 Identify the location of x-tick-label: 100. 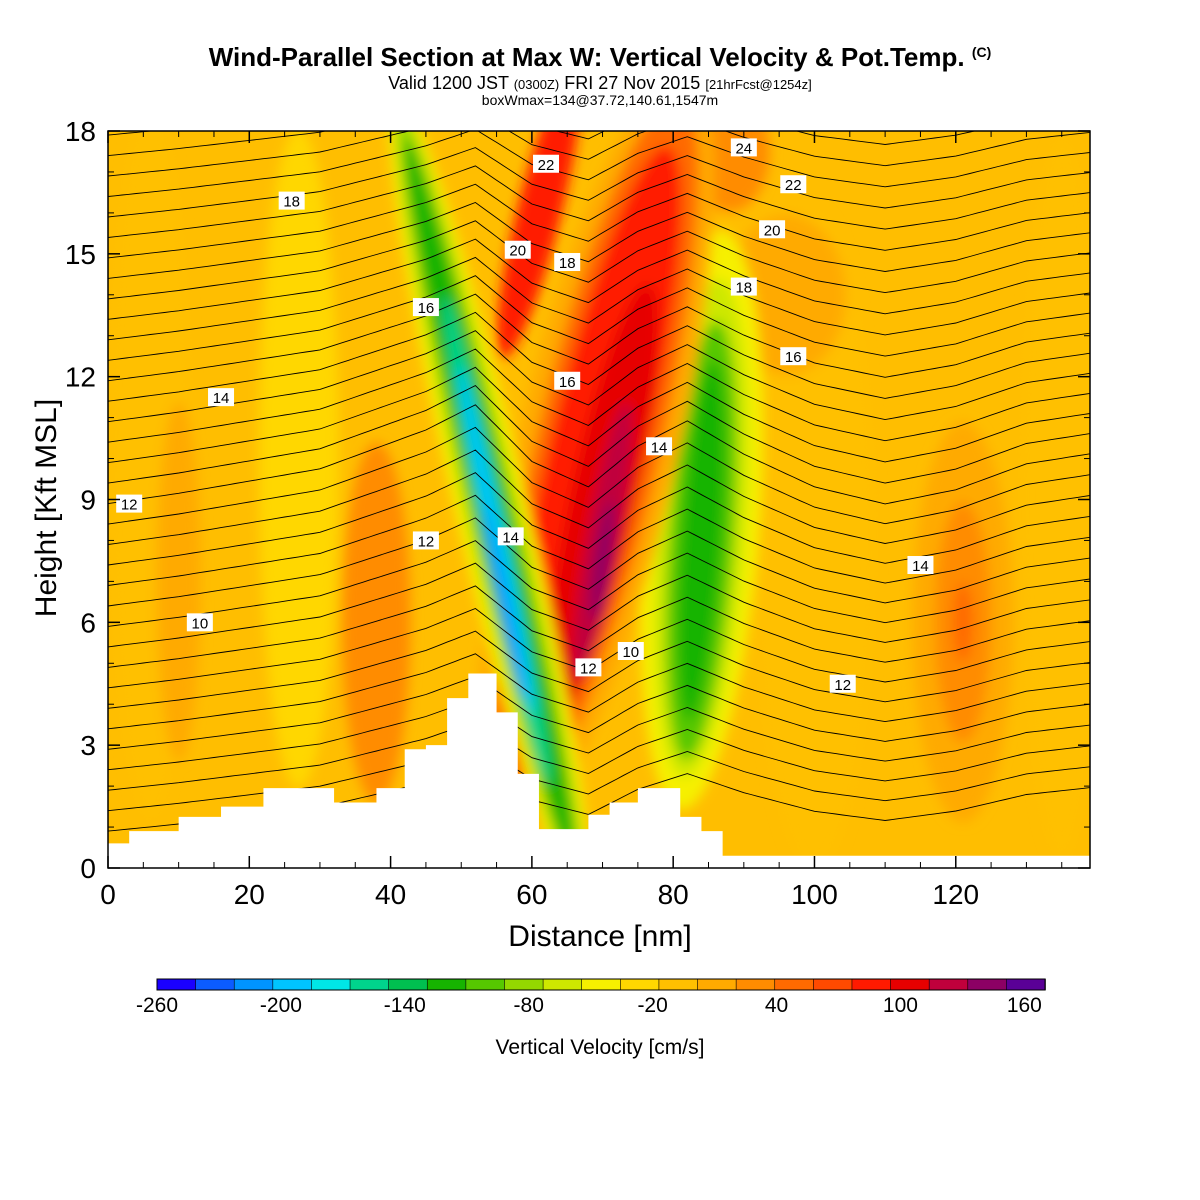
(814, 894).